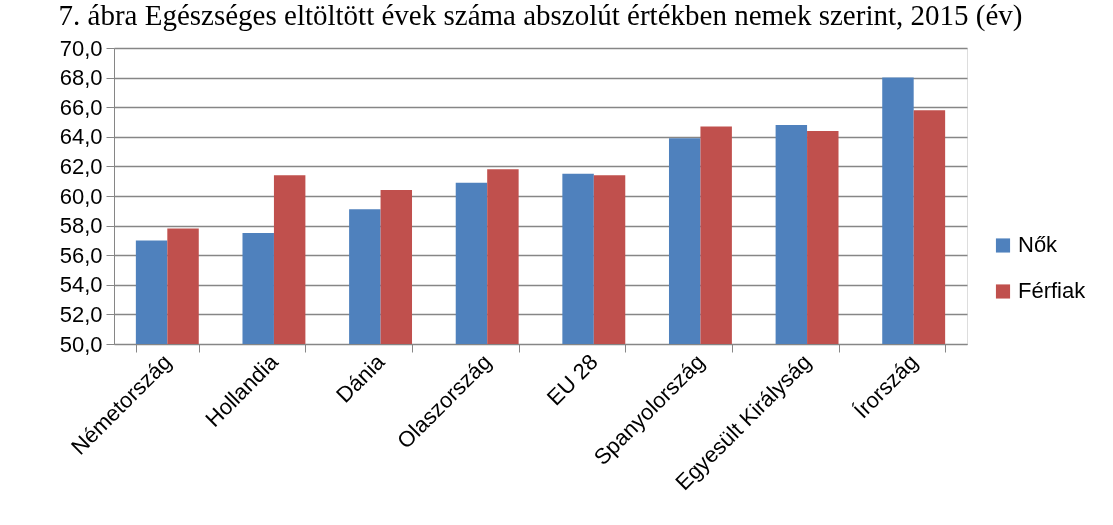 This screenshot has height=525, width=1113. I want to click on y-tick-label: 52,0, so click(81, 314).